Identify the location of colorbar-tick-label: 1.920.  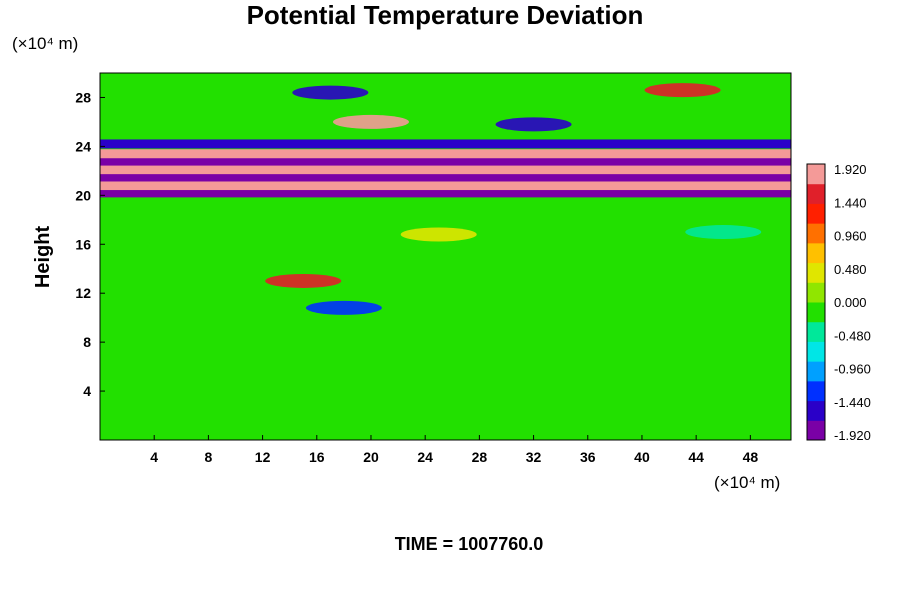
(850, 169).